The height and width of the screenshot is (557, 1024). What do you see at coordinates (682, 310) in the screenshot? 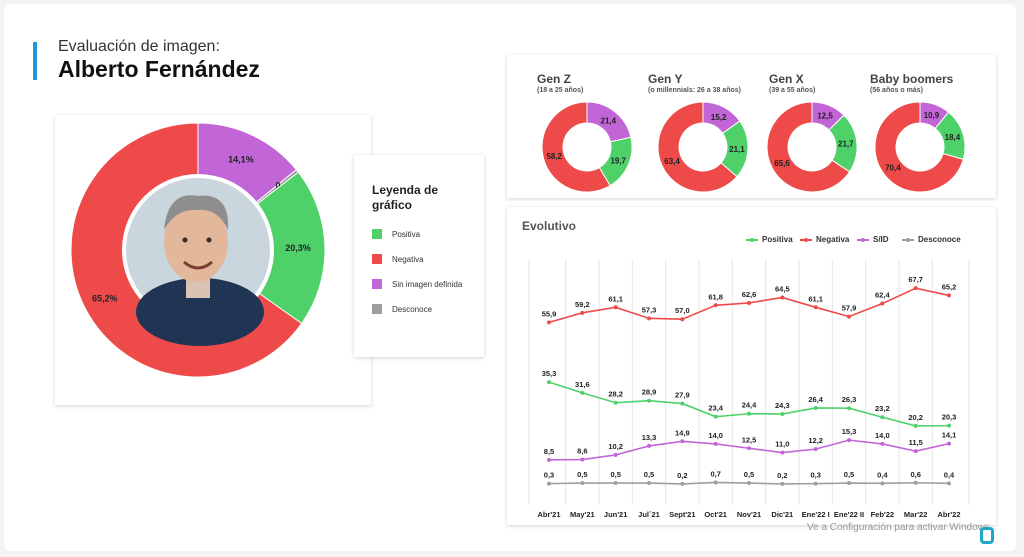
I see `data-label: 57,0` at bounding box center [682, 310].